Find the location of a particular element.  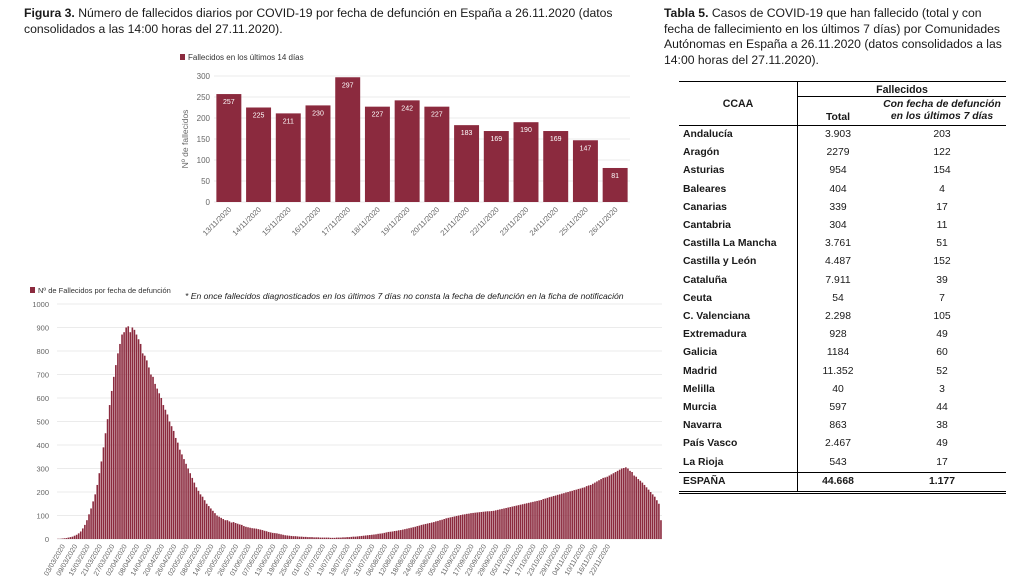

ccaa-total: 2.467 is located at coordinates (837, 444).